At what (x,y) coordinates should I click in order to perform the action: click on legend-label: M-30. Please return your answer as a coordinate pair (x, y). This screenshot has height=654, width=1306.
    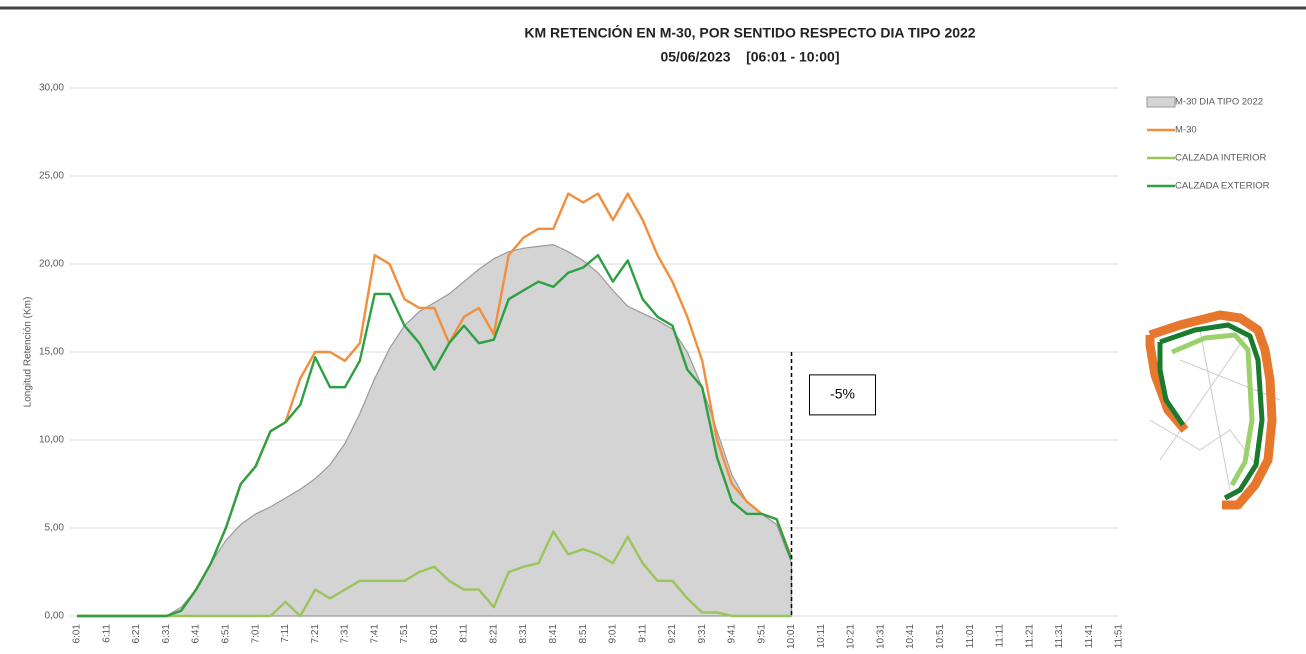
    Looking at the image, I should click on (1186, 130).